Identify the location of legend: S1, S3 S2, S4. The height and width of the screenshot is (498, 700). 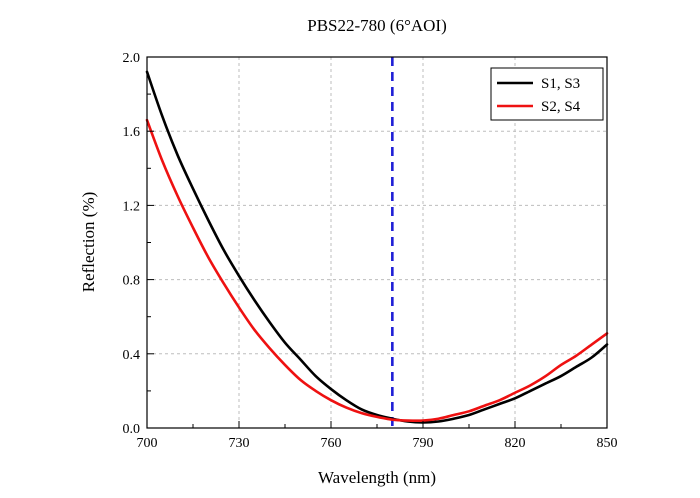
(547, 94).